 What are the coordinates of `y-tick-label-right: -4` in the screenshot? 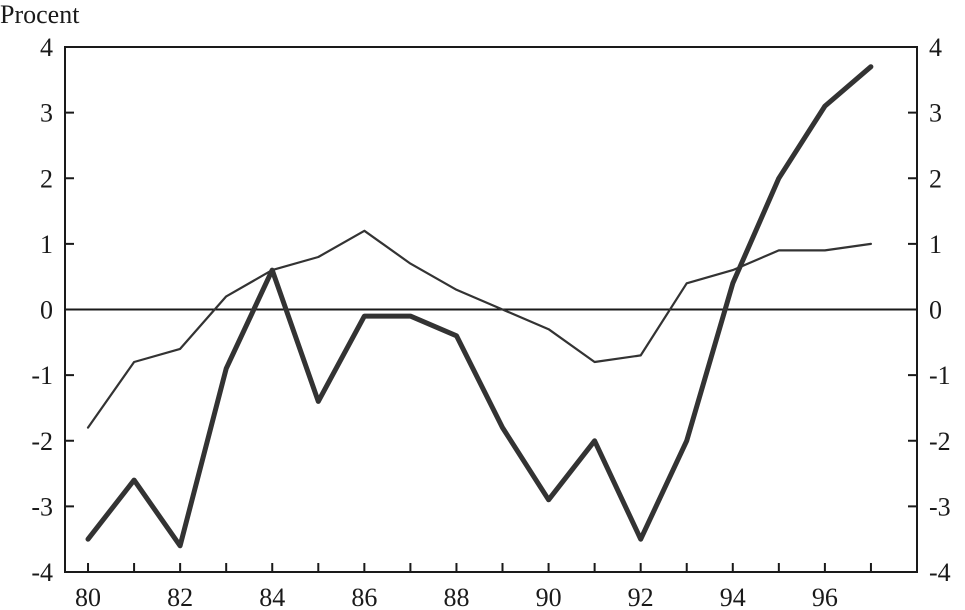 It's located at (940, 572).